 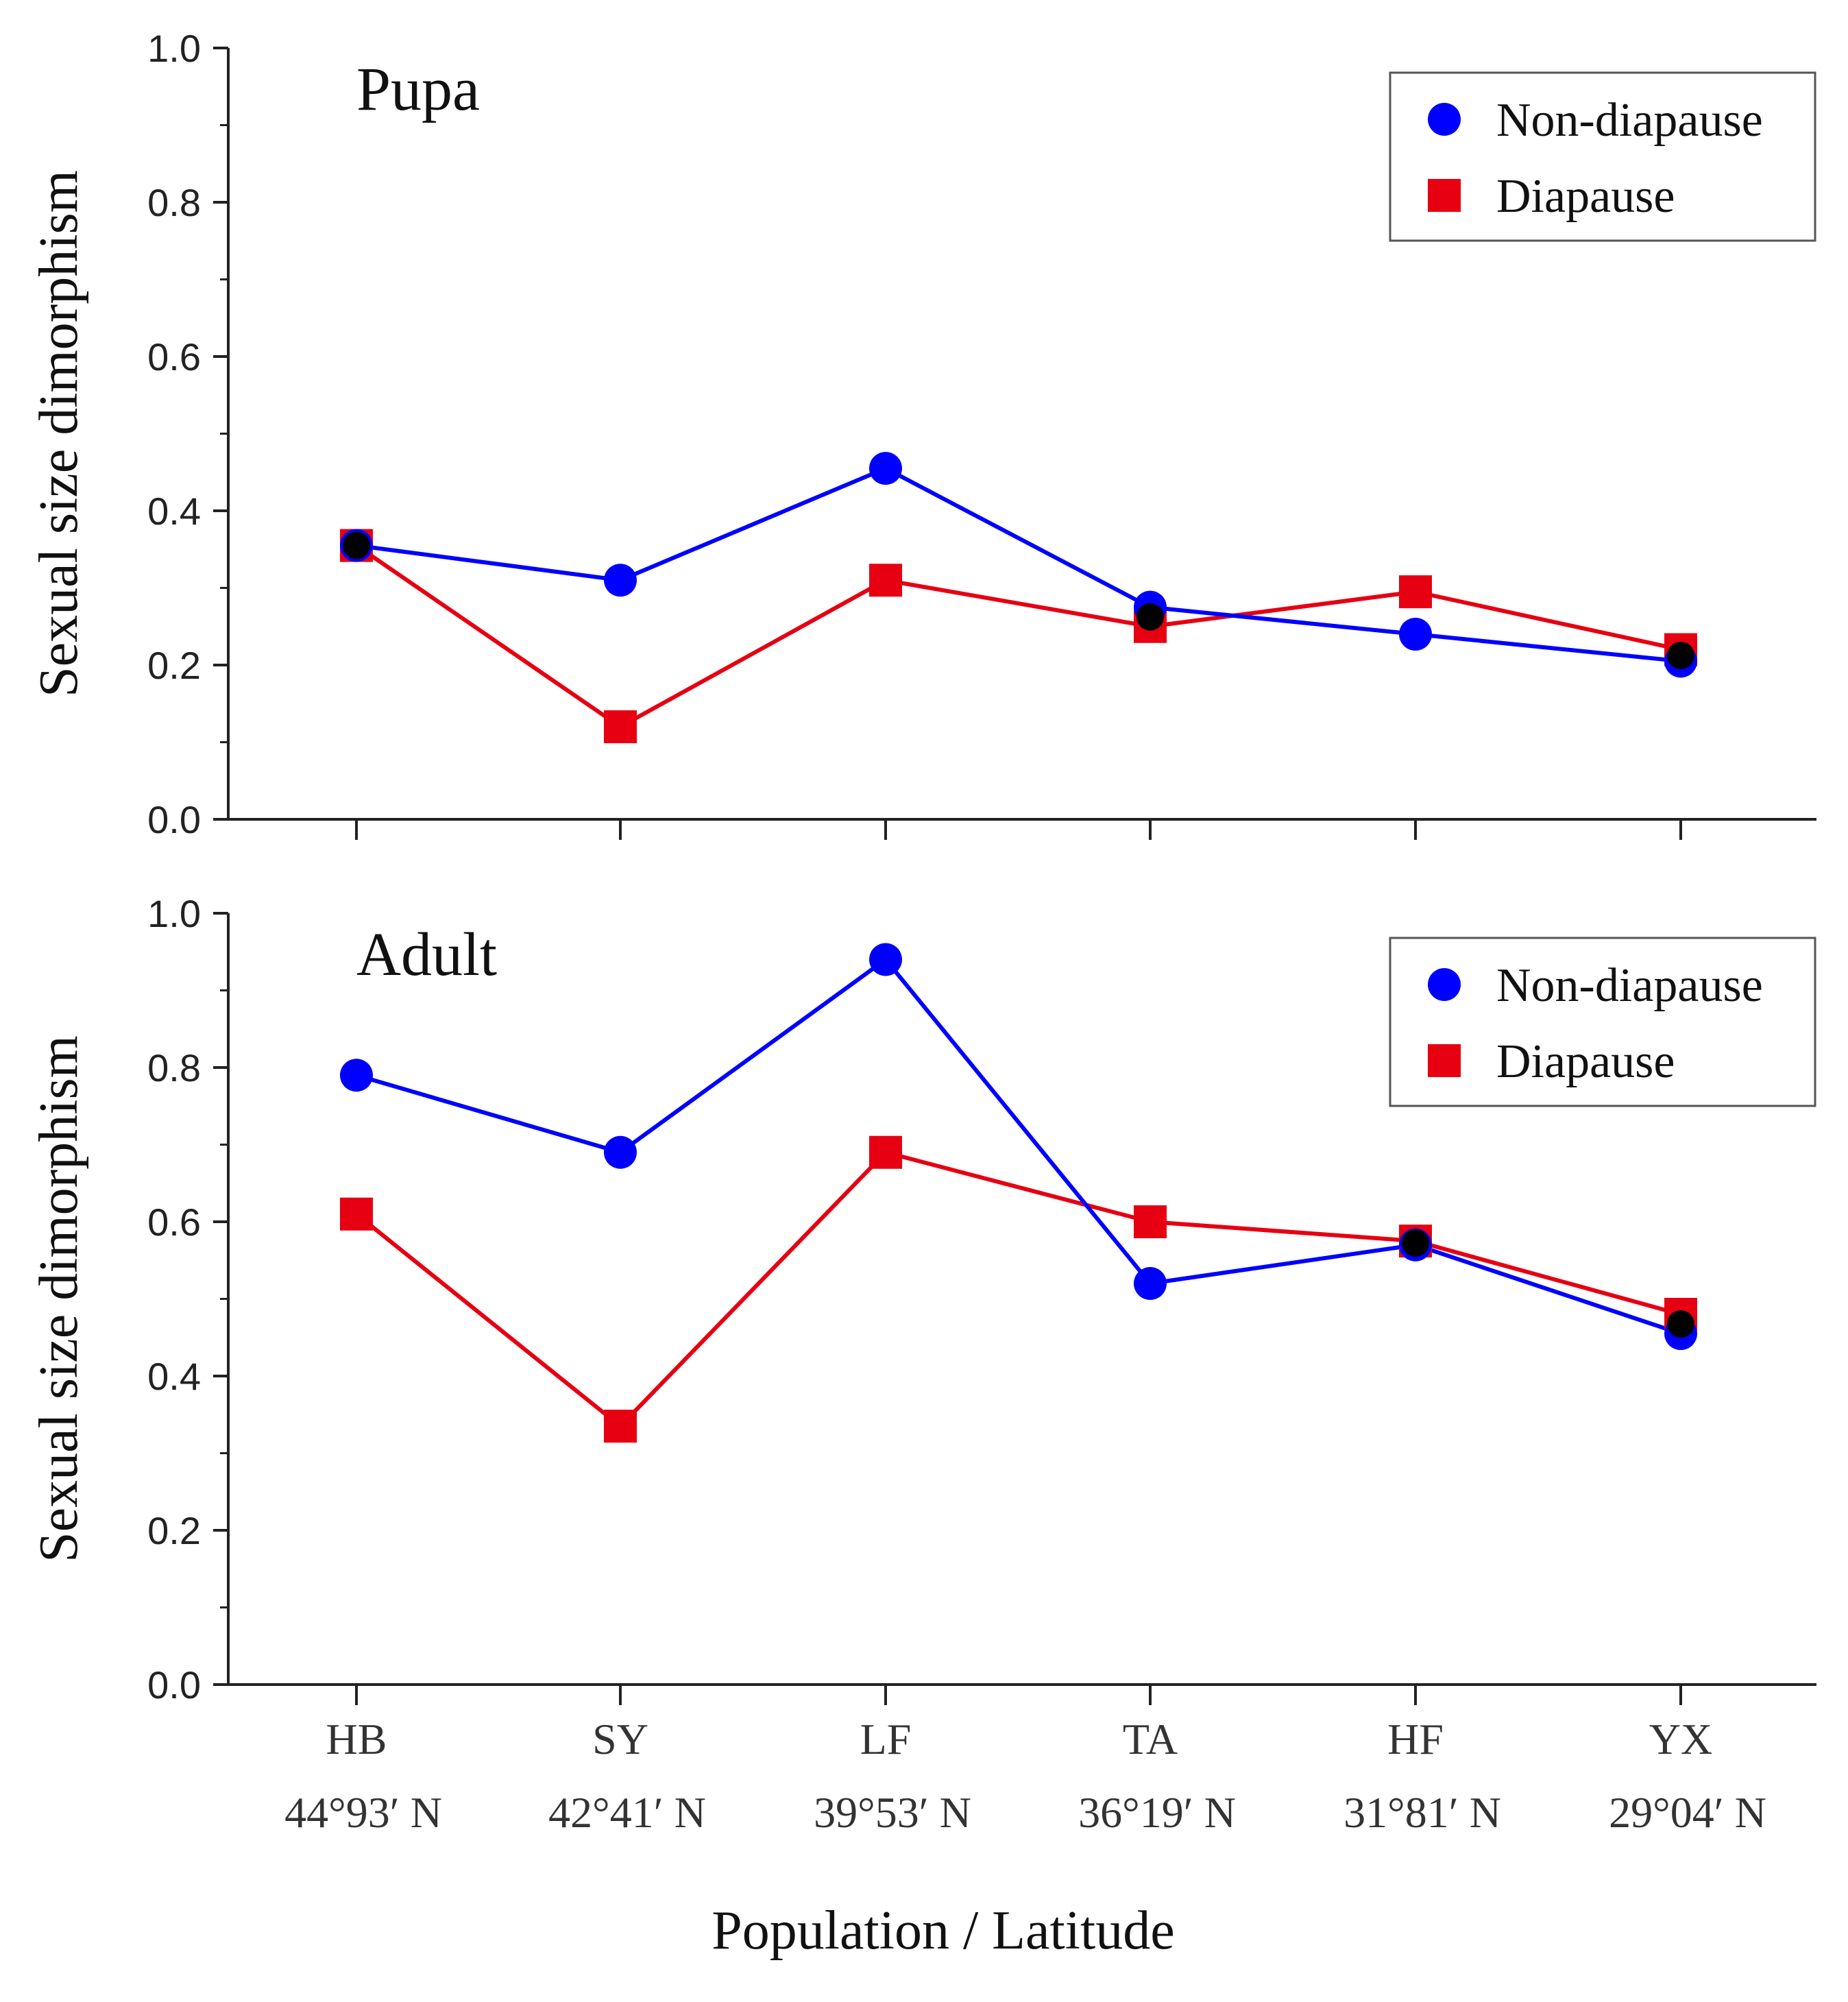 I want to click on panel-title: Adult, so click(x=426, y=955).